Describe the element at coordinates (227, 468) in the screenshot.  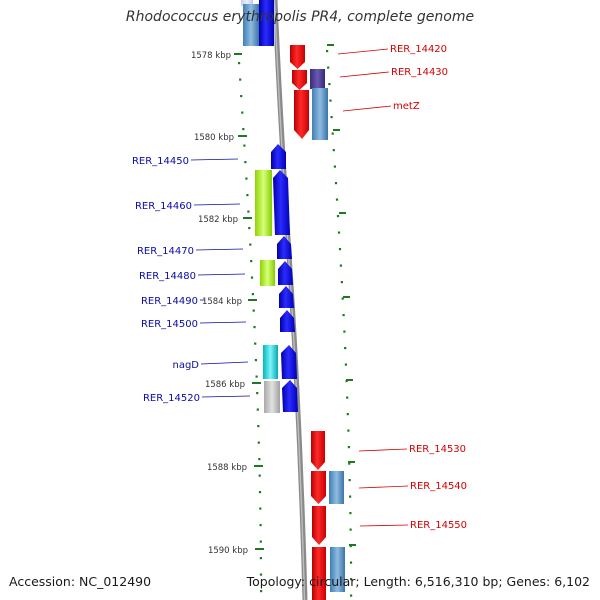
I see `scale-label-1588: 1588 kbp` at that location.